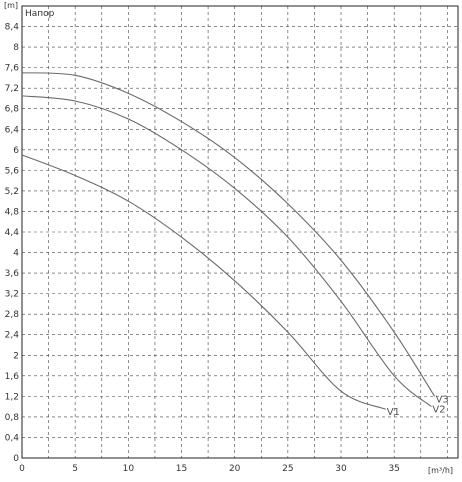  I want to click on y-tick-label: 7,6, so click(12, 69).